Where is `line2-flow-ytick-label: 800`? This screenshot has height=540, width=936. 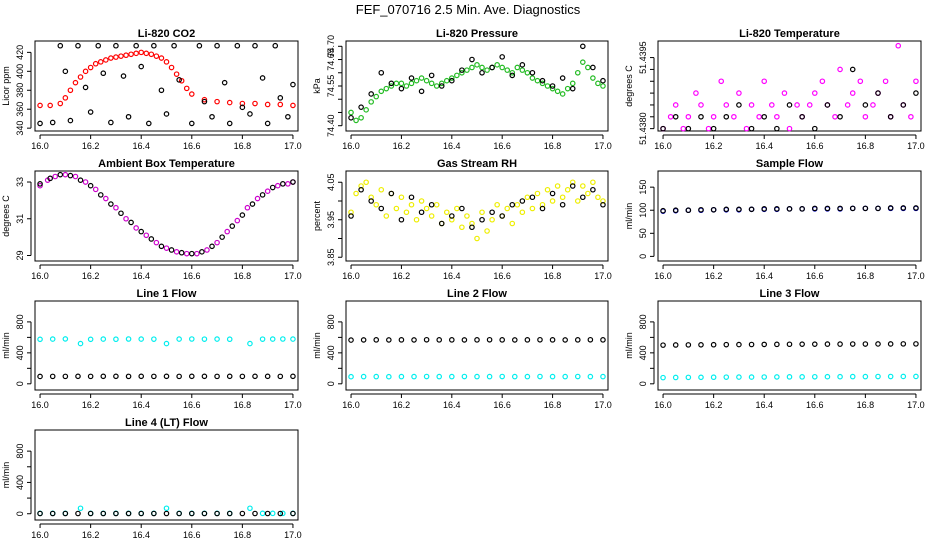
line2-flow-ytick-label: 800 is located at coordinates (331, 321).